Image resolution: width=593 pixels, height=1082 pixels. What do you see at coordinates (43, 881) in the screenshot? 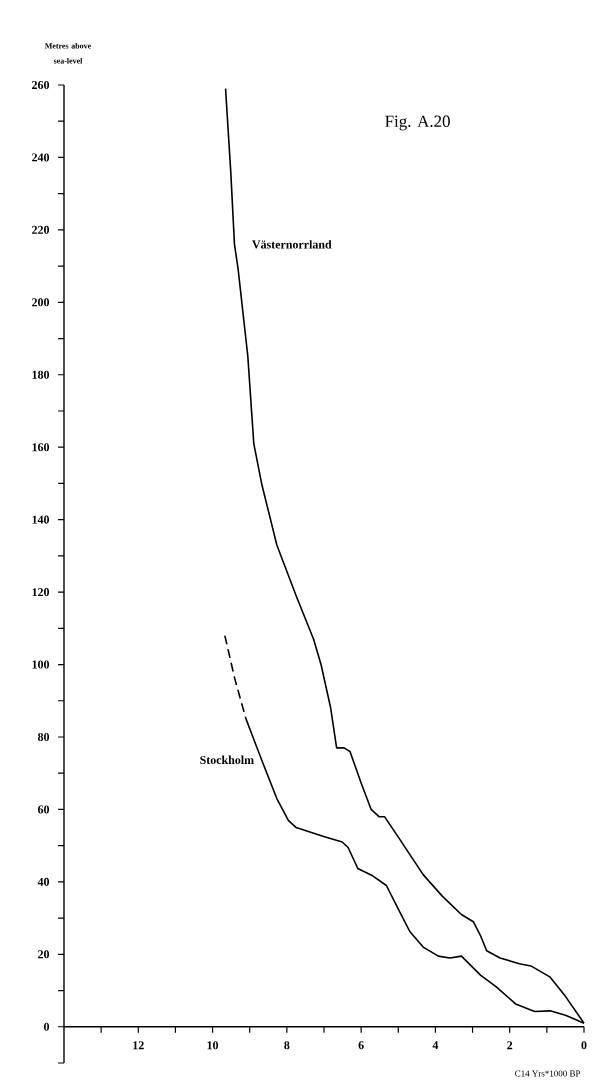
I see `y-tick-label: 40` at bounding box center [43, 881].